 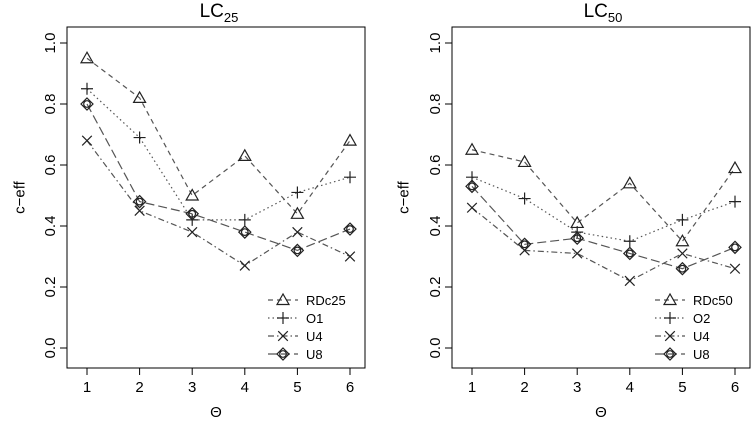 I want to click on chart-title-main: LC, so click(x=212, y=11).